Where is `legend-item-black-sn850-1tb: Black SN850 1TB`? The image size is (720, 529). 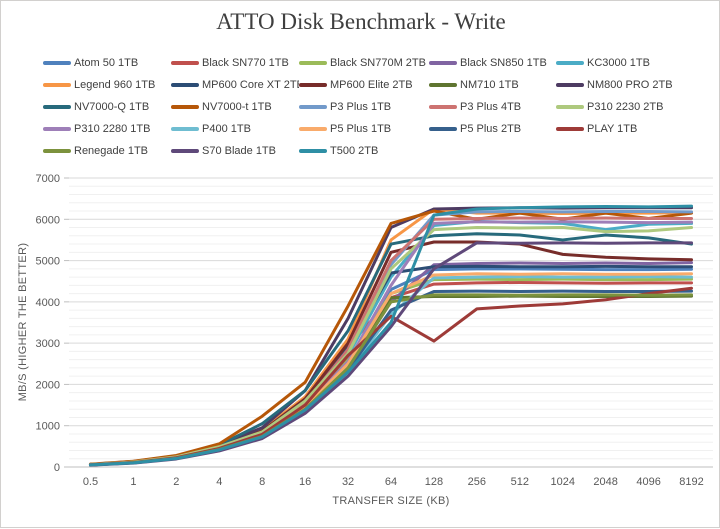 legend-item-black-sn850-1tb: Black SN850 1TB is located at coordinates (492, 63).